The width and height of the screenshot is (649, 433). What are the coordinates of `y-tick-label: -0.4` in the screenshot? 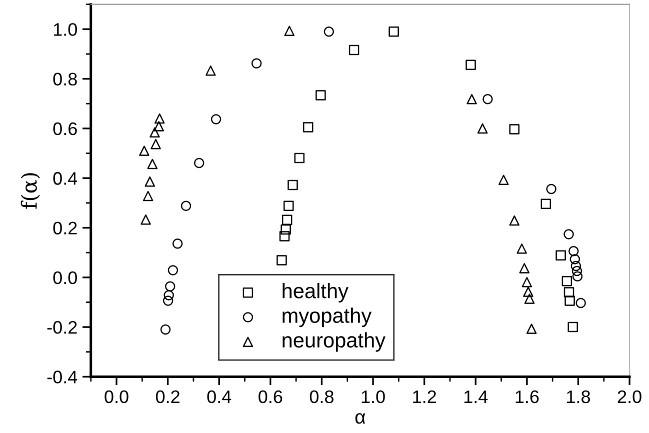 It's located at (62, 377).